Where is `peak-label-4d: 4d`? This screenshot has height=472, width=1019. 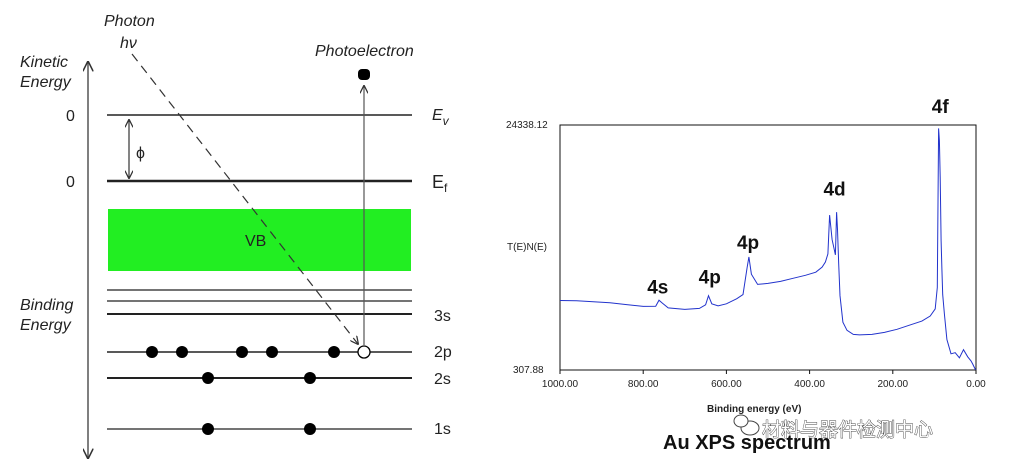
peak-label-4d: 4d is located at coordinates (834, 190).